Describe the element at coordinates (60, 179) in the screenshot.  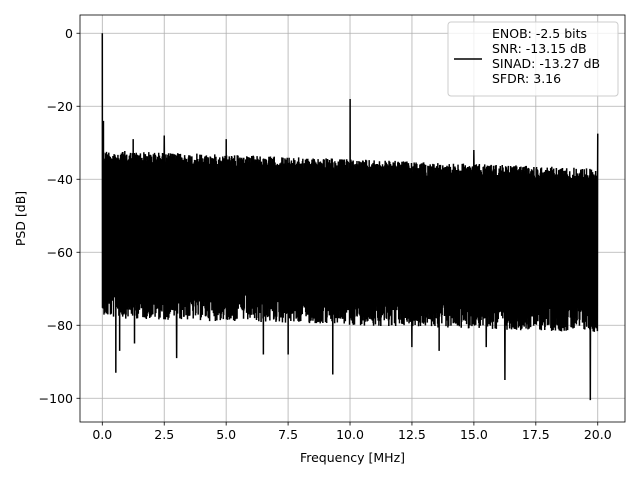
I see `y-tick-label: −40` at that location.